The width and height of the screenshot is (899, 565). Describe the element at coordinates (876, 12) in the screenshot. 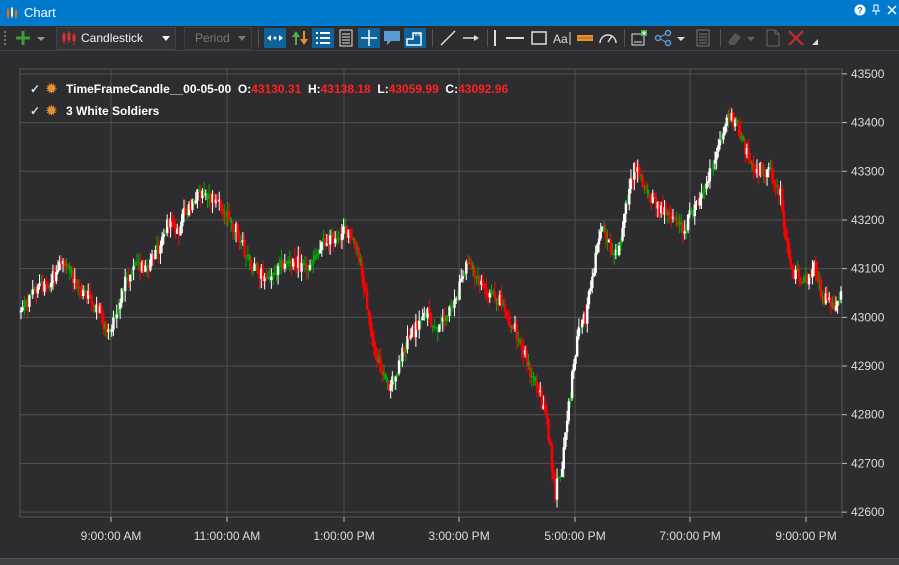

I see `pin-icon` at that location.